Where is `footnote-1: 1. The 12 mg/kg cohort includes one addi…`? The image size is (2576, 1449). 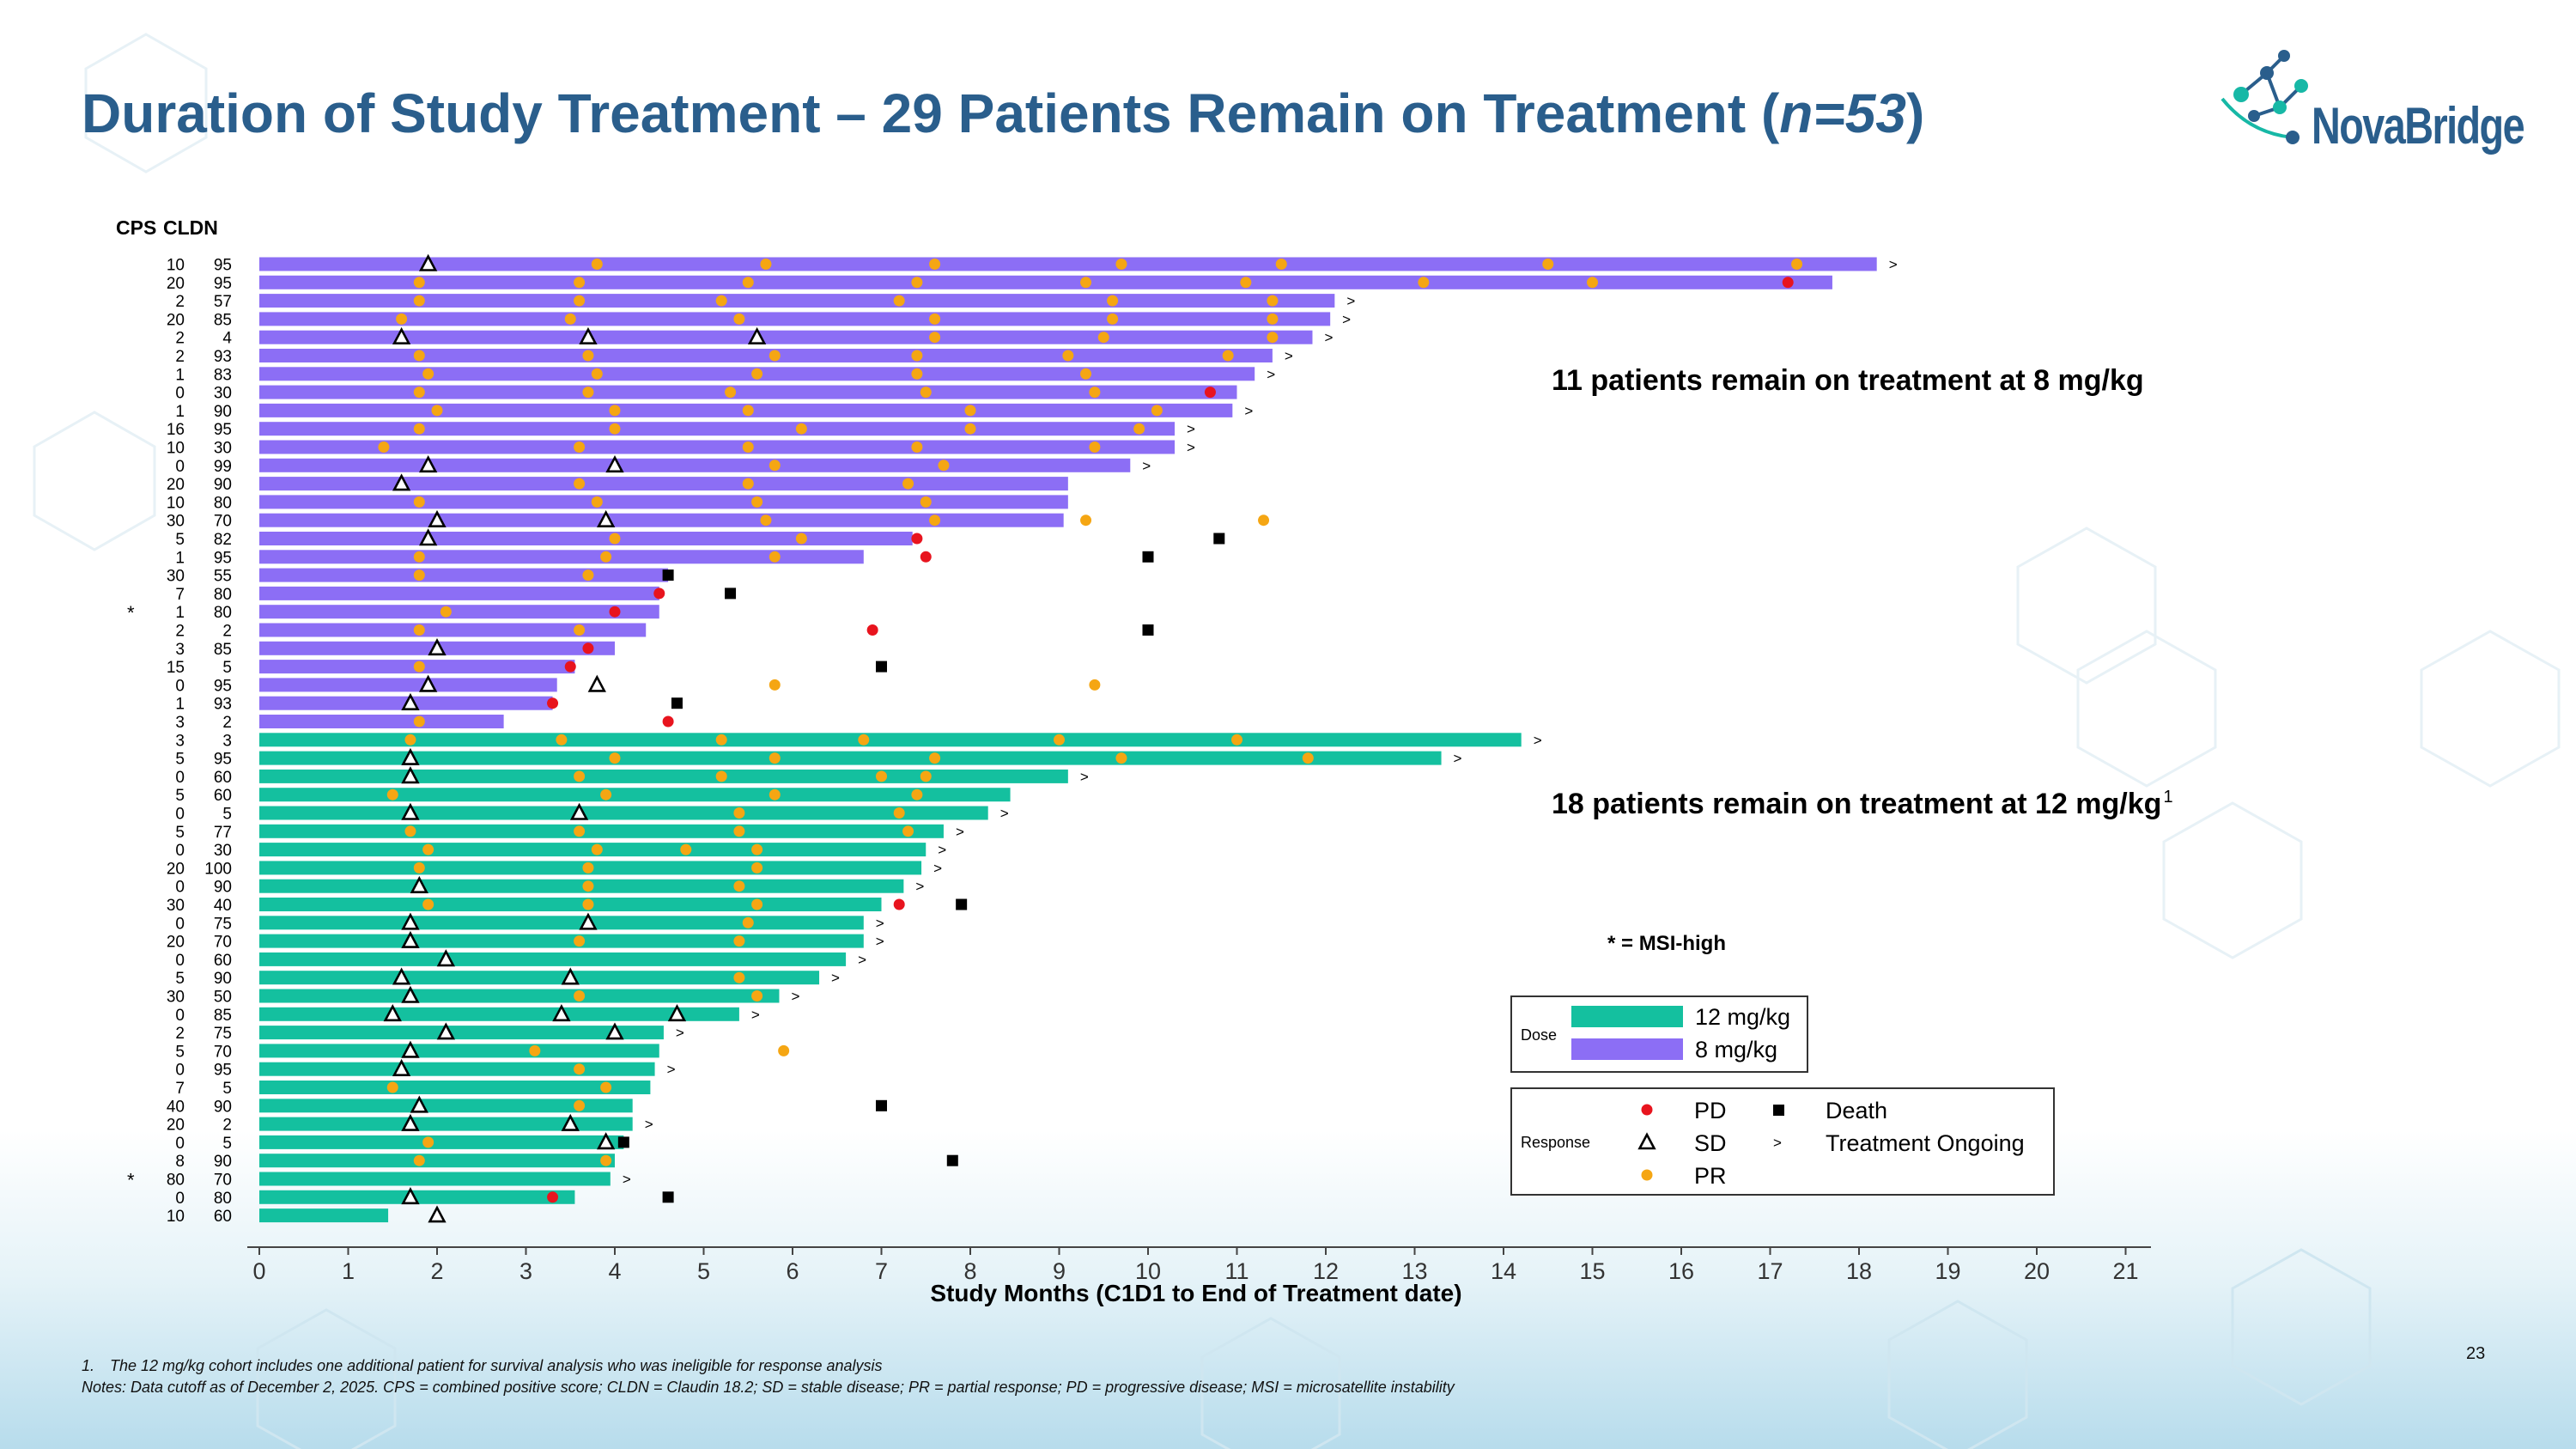
footnote-1: 1. The 12 mg/kg cohort includes one addi… is located at coordinates (483, 1365).